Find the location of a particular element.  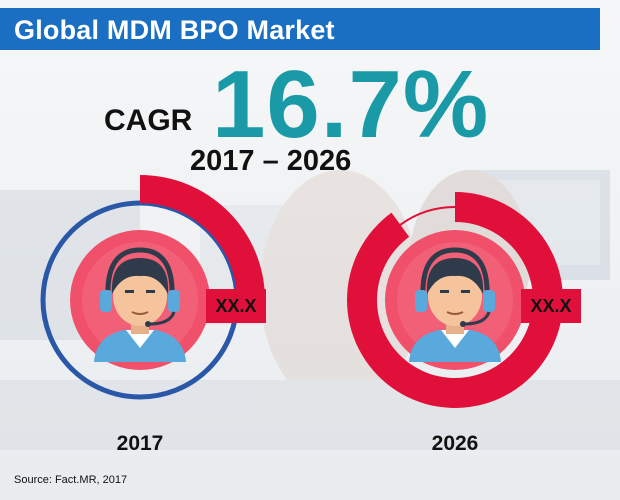

title-bar: Global MDM BPO Market is located at coordinates (300, 29).